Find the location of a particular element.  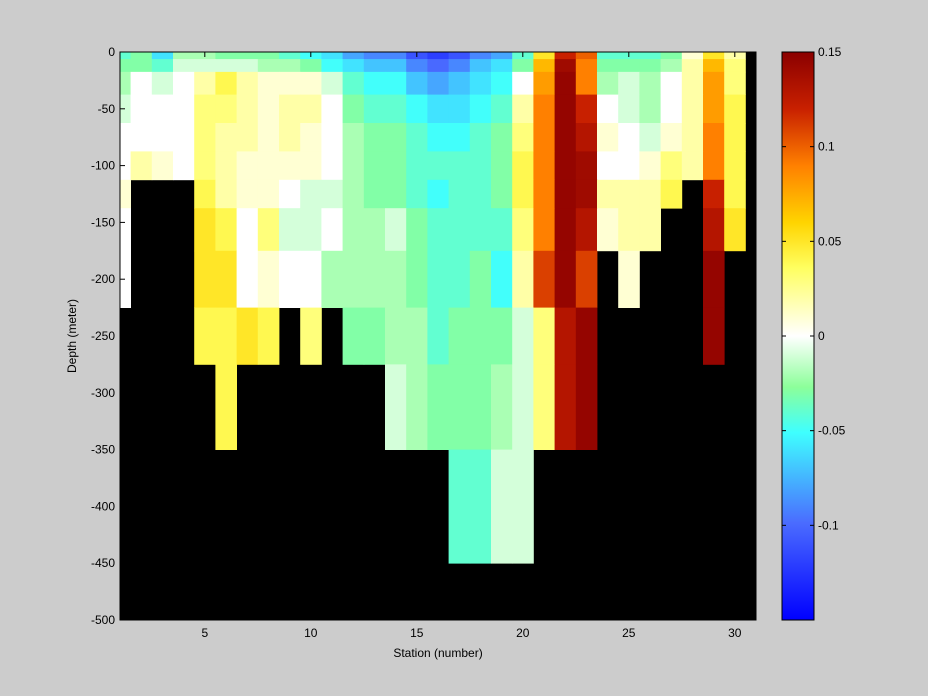

colorbar-tick-label: 0.15 is located at coordinates (830, 52).